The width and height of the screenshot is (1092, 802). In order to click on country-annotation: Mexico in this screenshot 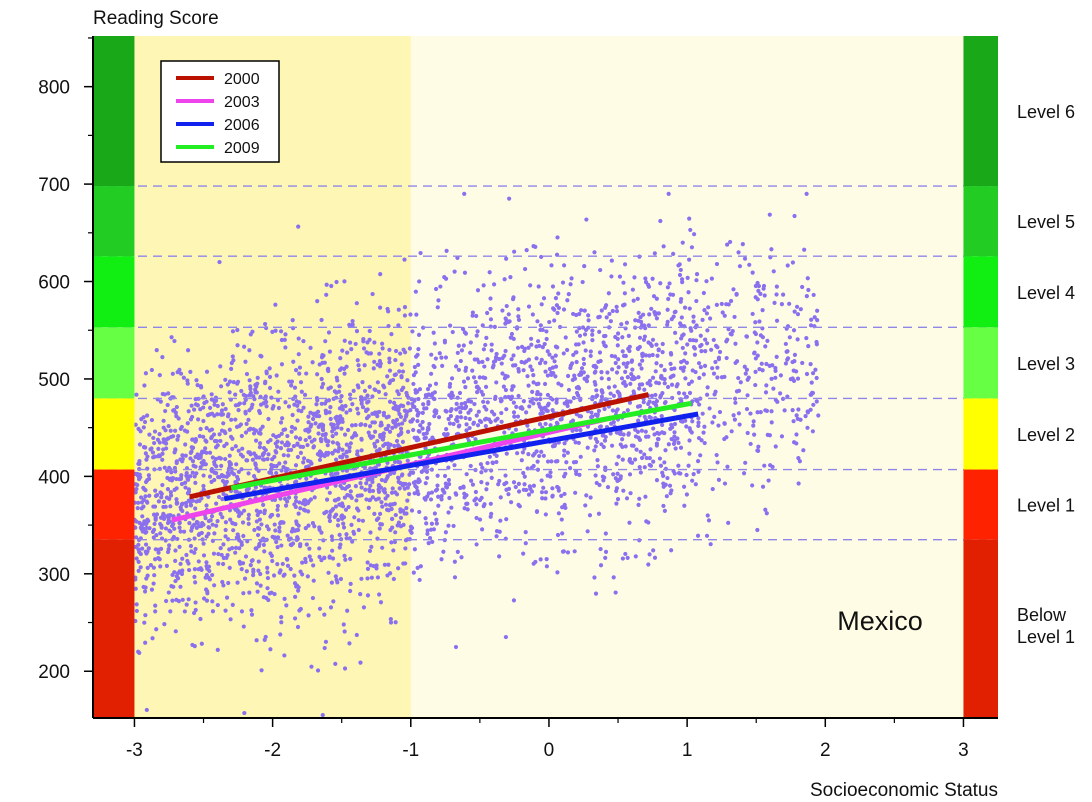, I will do `click(880, 621)`.